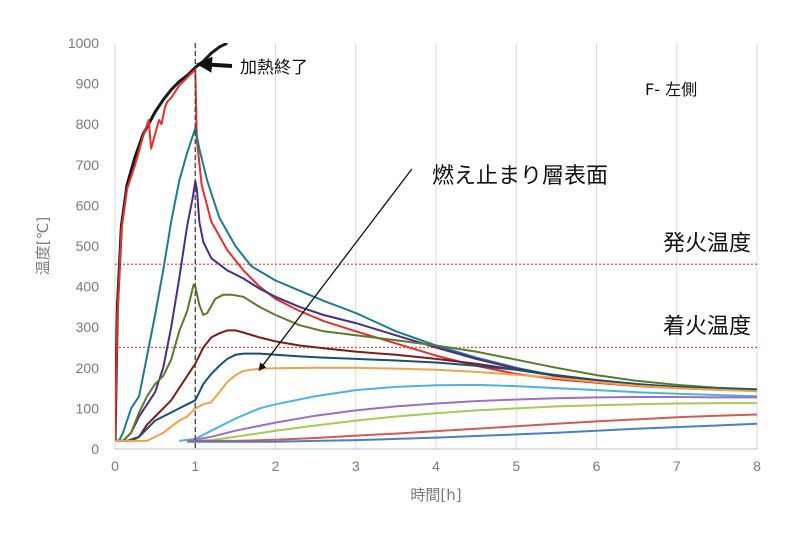 The image size is (800, 533). Describe the element at coordinates (671, 89) in the screenshot. I see `panel-label: F- 左側` at that location.